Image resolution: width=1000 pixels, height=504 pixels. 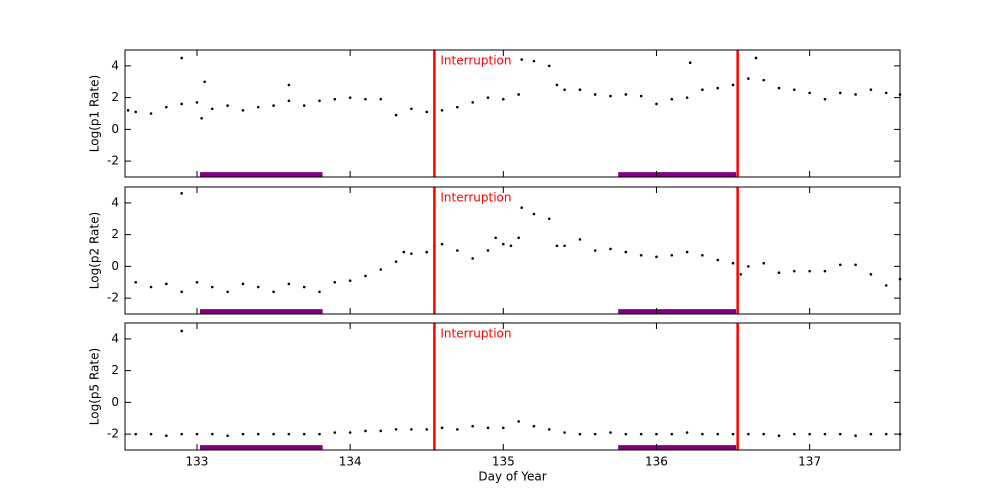 What do you see at coordinates (656, 462) in the screenshot?
I see `x-tick-label: 136` at bounding box center [656, 462].